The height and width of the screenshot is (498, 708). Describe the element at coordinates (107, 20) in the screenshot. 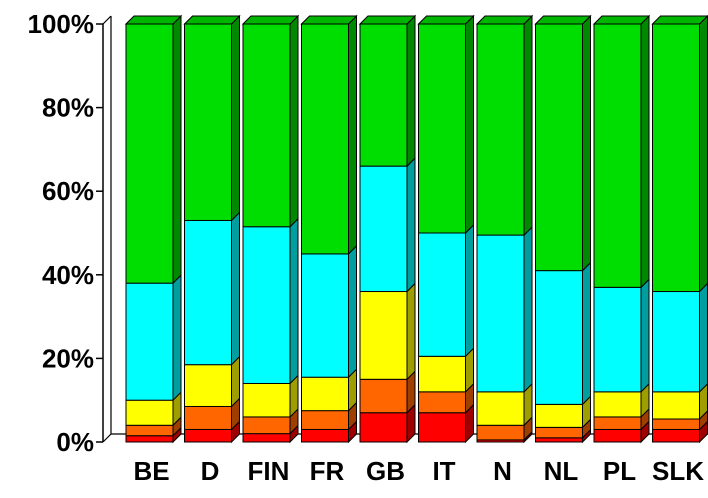

I see `wall-top-edge` at that location.